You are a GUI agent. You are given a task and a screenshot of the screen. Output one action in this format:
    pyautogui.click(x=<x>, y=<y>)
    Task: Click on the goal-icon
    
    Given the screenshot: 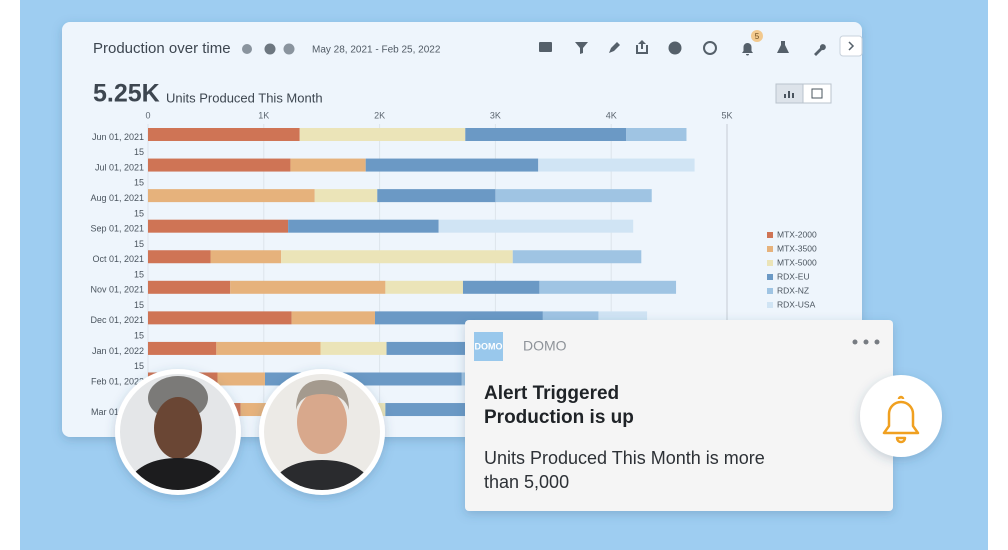 What is the action you would take?
    pyautogui.click(x=710, y=48)
    